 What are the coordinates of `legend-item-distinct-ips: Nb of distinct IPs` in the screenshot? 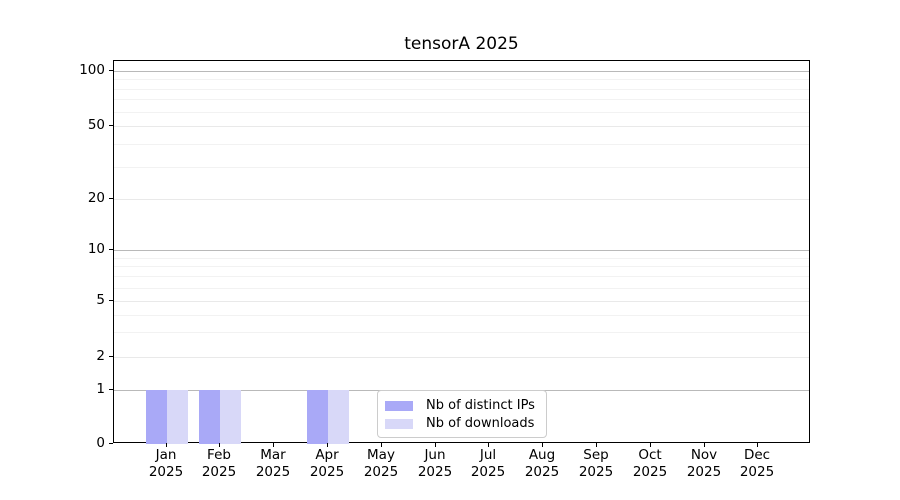 It's located at (461, 405).